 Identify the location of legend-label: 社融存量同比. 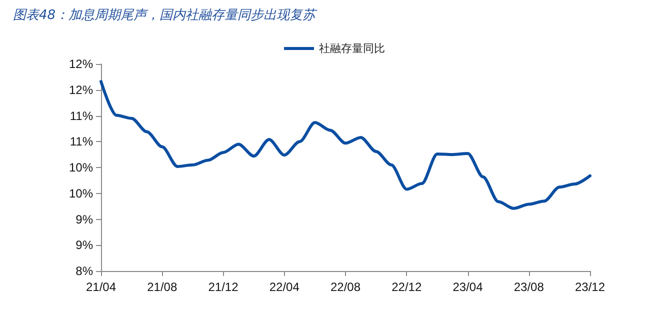
(352, 48).